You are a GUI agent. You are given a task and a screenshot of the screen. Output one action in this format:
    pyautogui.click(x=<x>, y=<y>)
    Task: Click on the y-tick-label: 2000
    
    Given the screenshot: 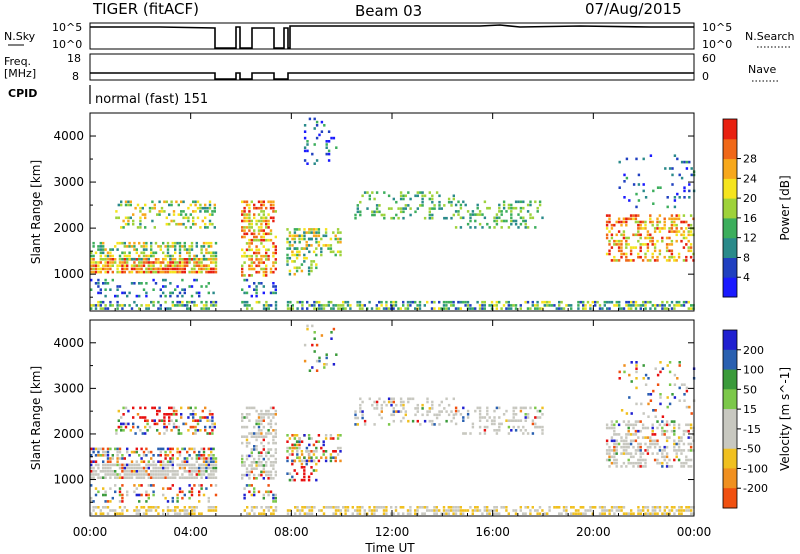 What is the action you would take?
    pyautogui.click(x=68, y=228)
    